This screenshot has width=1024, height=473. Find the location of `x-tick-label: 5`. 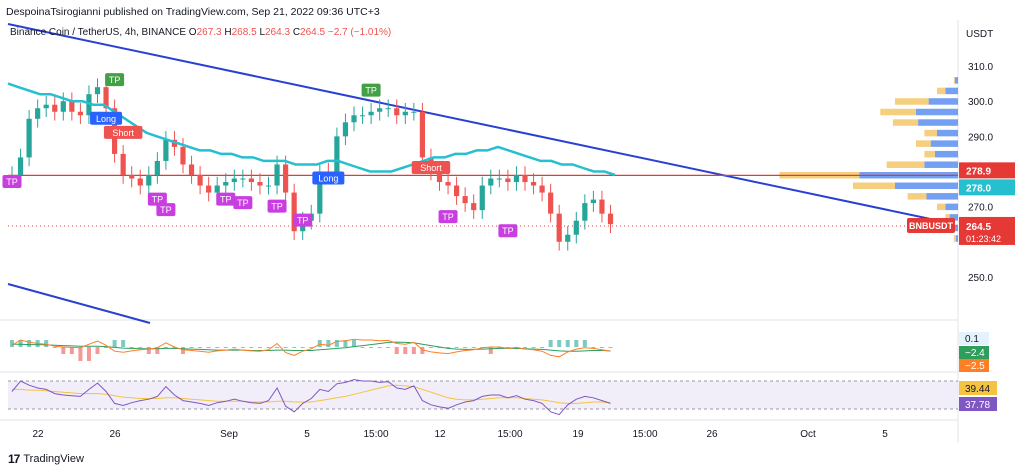

x-tick-label: 5 is located at coordinates (307, 434).